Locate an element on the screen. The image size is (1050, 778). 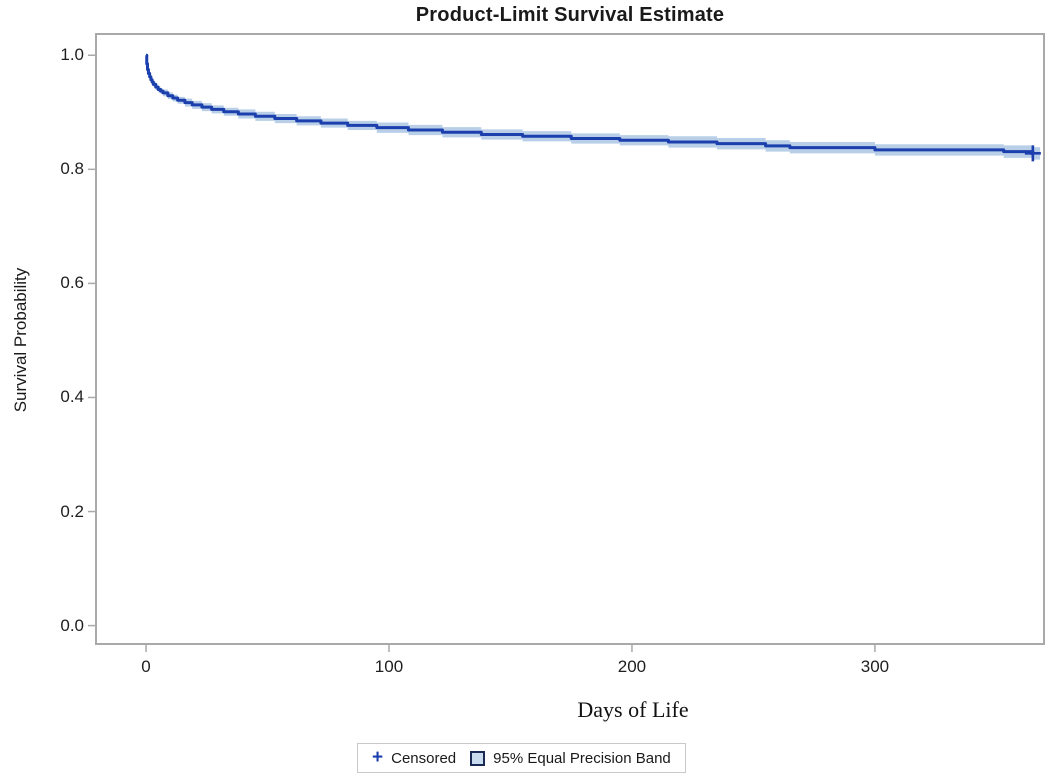
legend-item-band: 95% Equal Precision Band is located at coordinates (570, 758).